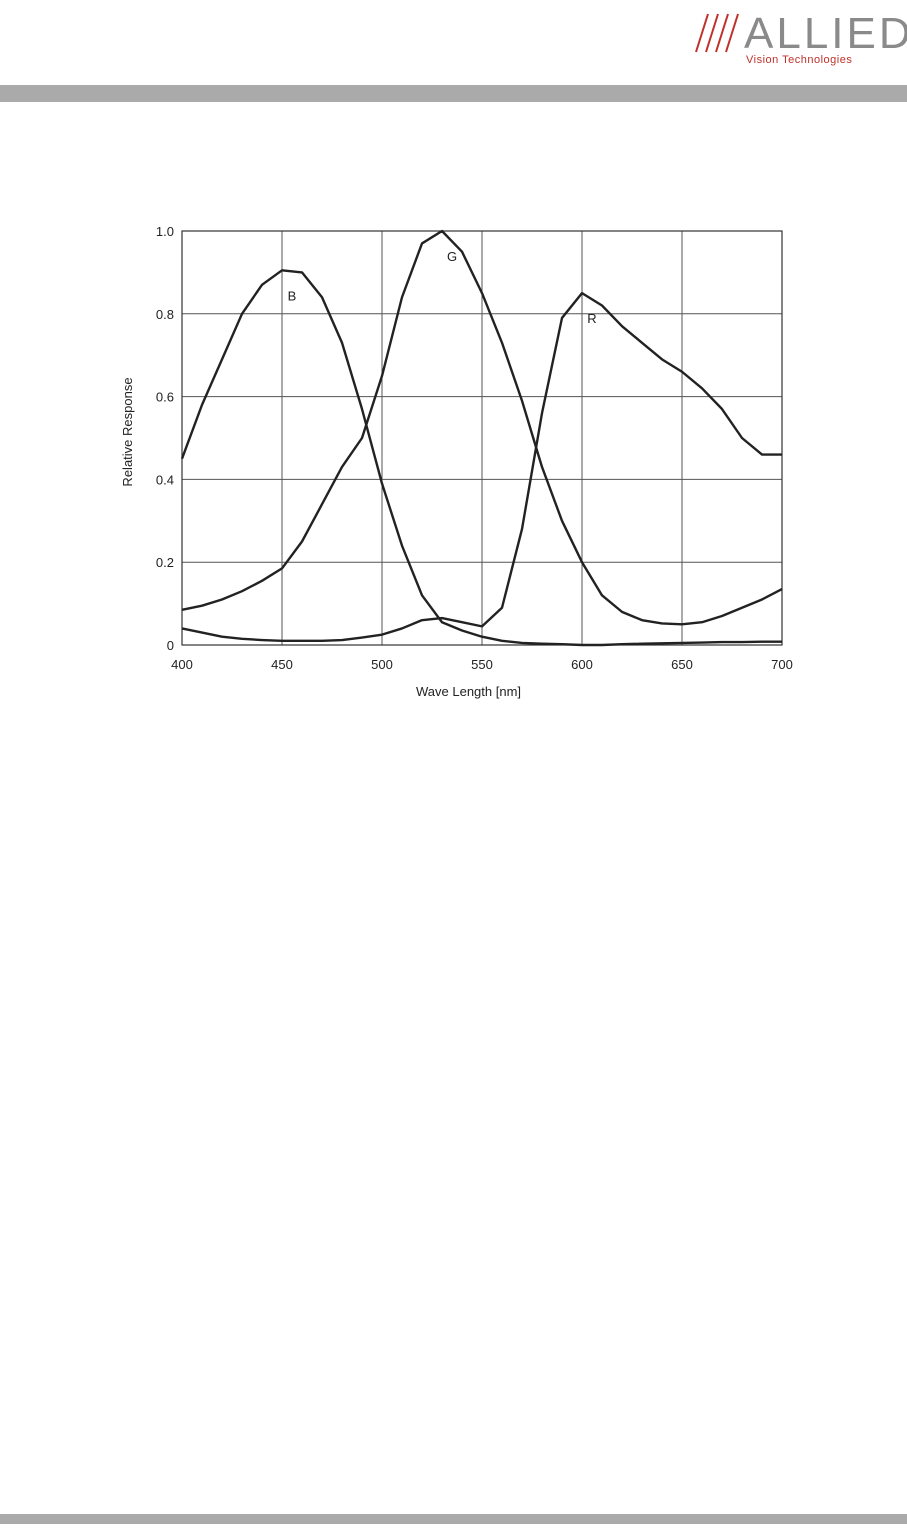 The width and height of the screenshot is (907, 1529). I want to click on logo: ALLIED, so click(825, 33).